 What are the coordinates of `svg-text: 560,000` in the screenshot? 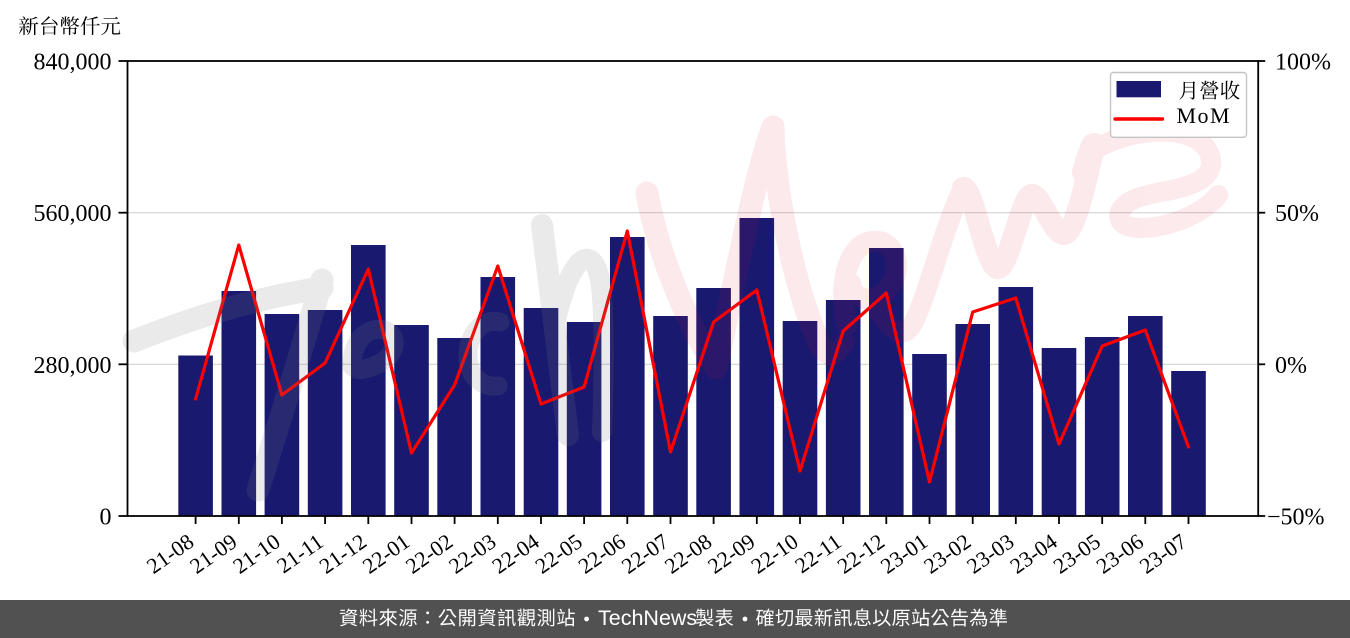 It's located at (73, 214).